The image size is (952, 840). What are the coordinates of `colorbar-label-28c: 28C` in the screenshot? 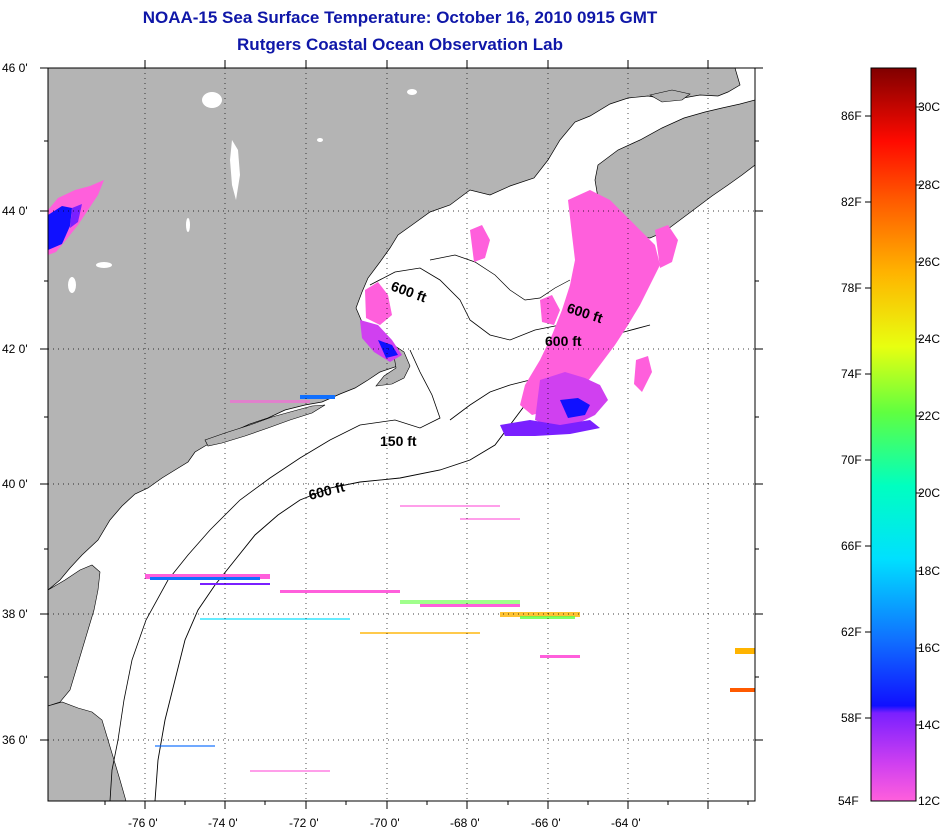 It's located at (929, 185).